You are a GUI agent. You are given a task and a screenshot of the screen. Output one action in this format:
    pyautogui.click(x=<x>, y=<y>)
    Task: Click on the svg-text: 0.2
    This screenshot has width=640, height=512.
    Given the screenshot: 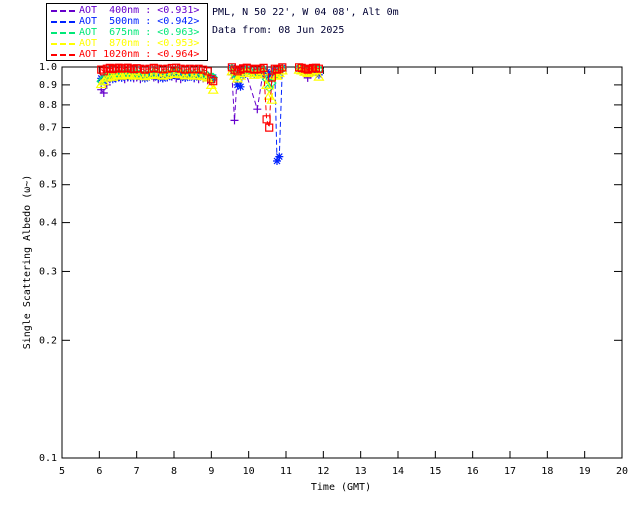 What is the action you would take?
    pyautogui.click(x=48, y=340)
    